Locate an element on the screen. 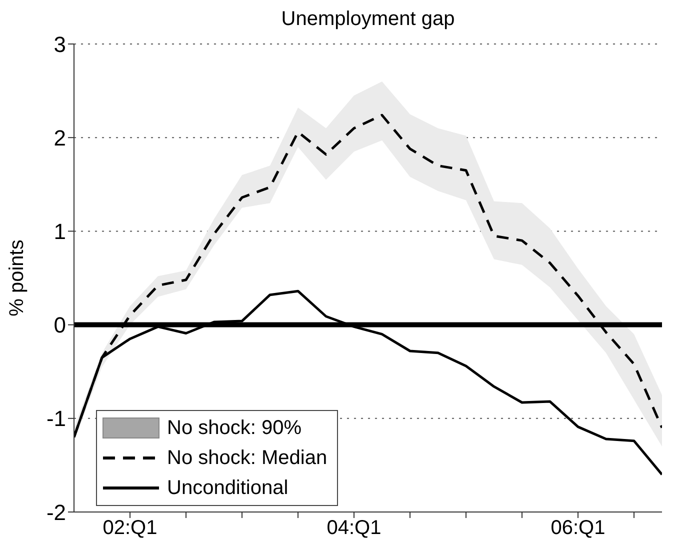  y-tick-label: -2 is located at coordinates (56, 512).